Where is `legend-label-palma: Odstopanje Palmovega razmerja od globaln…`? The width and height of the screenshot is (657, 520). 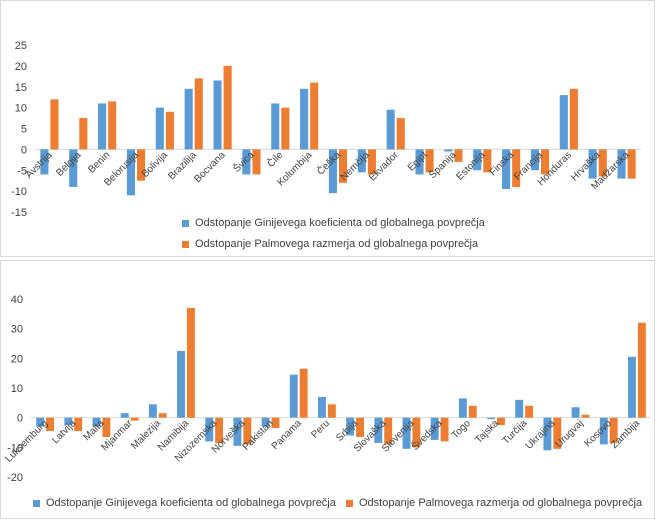
legend-label-palma: Odstopanje Palmovega razmerja od globaln… is located at coordinates (337, 244).